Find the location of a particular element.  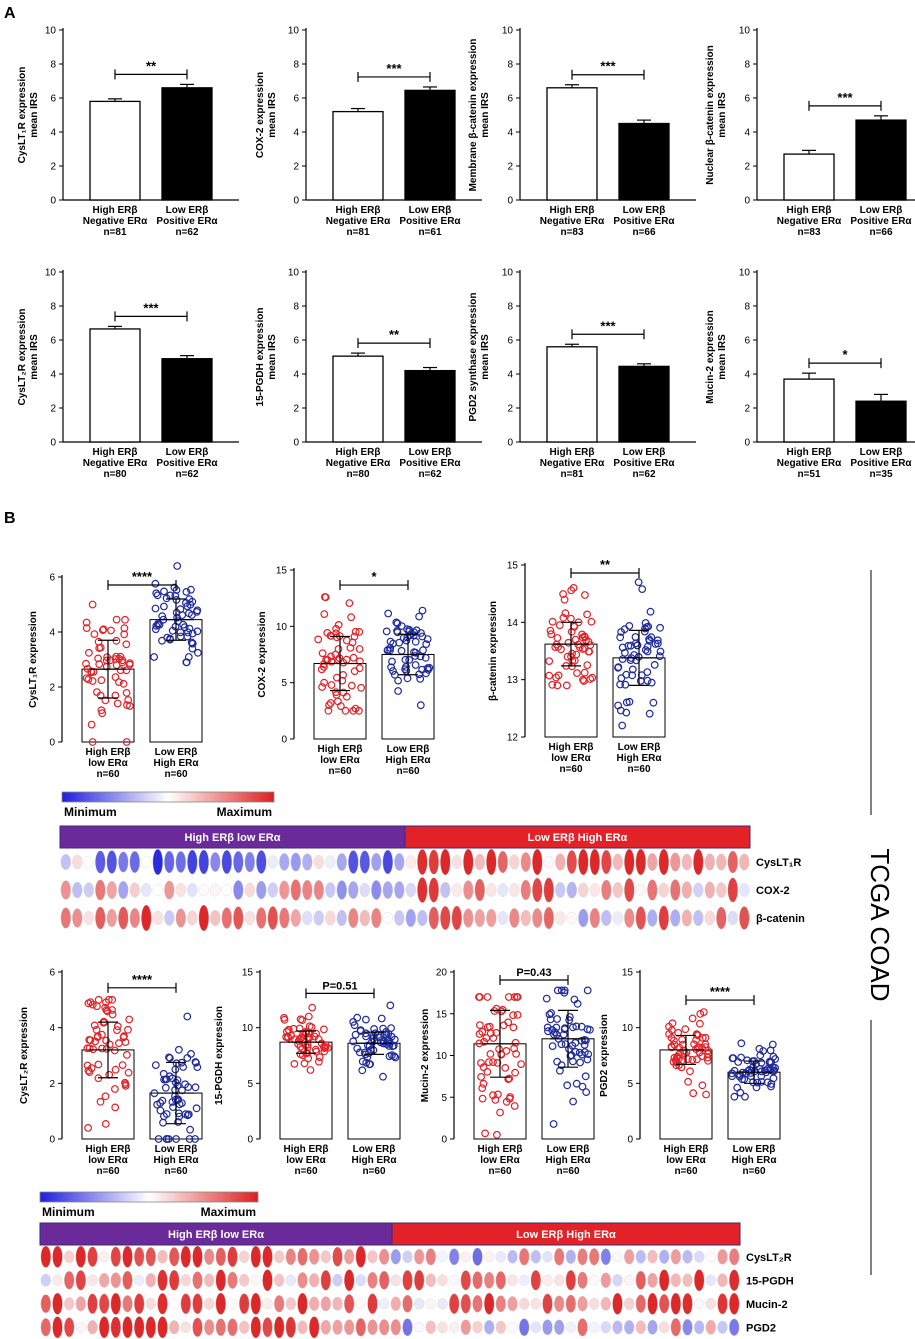

y-tick-label: 6 is located at coordinates (747, 99).